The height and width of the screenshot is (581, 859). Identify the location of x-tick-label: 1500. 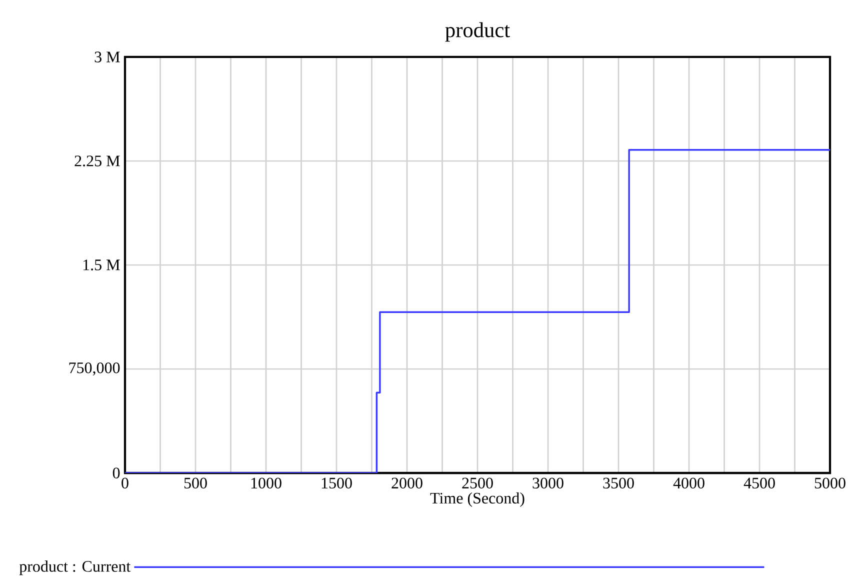
(337, 483).